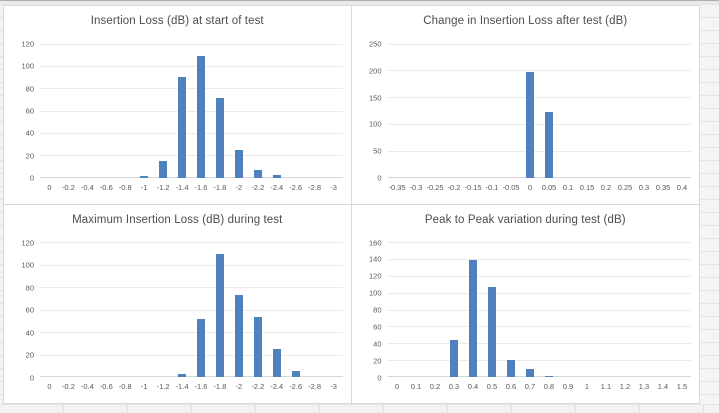 Image resolution: width=719 pixels, height=413 pixels. Describe the element at coordinates (416, 386) in the screenshot. I see `x-tick-label: 0.1` at that location.